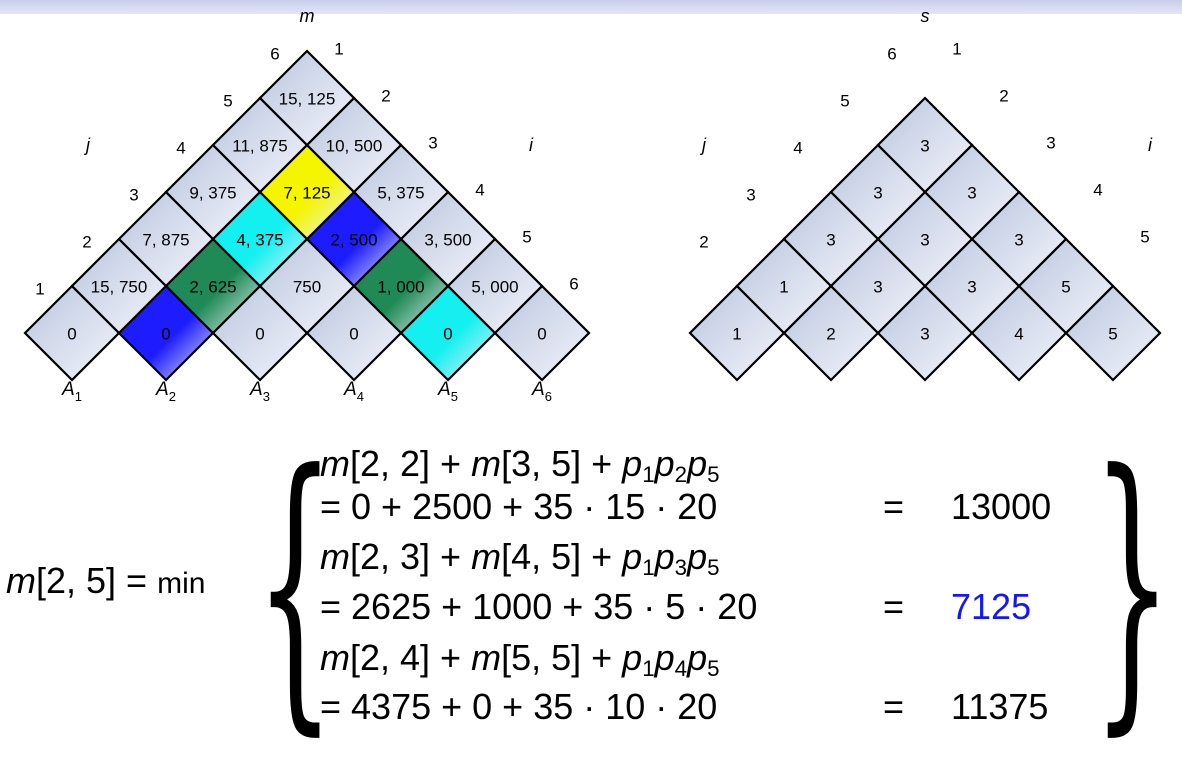  I want to click on matrix-label: A2, so click(165, 391).